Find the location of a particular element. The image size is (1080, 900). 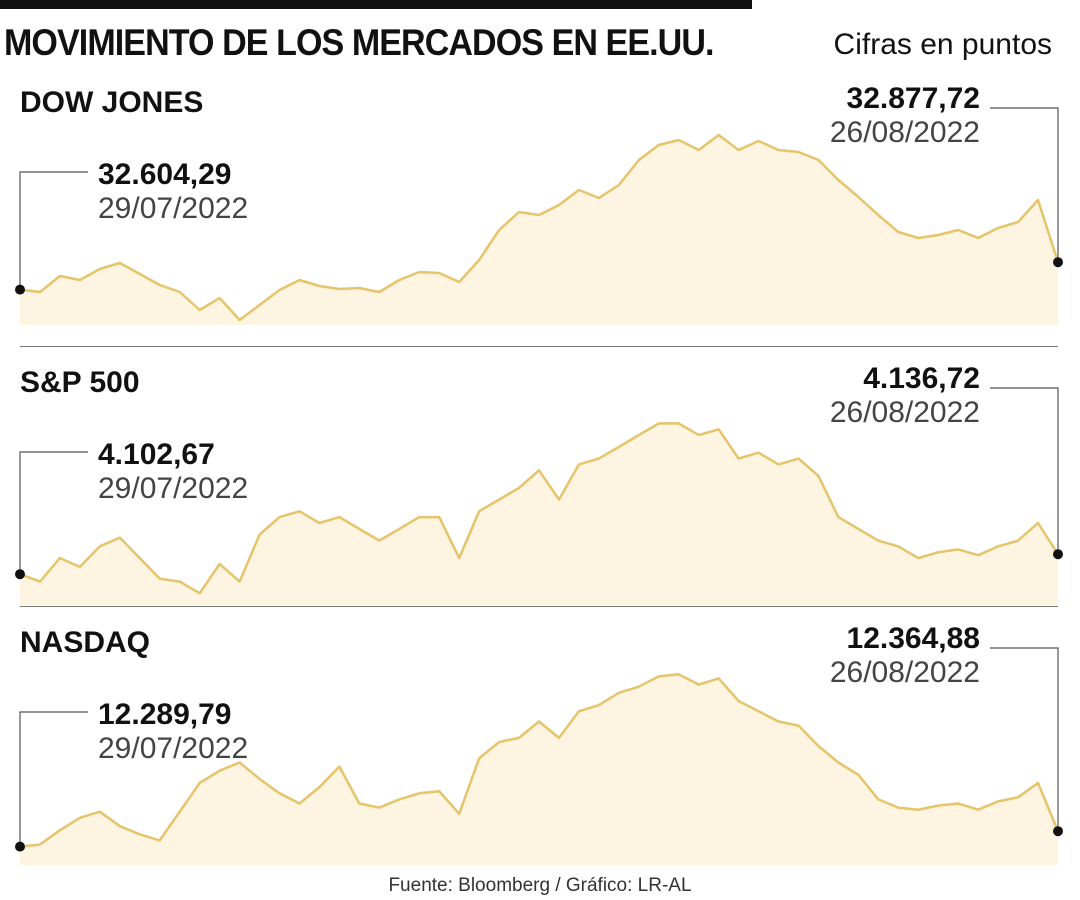

dow-jones-start-label: 32.604,29 29/07/2022 is located at coordinates (173, 192).